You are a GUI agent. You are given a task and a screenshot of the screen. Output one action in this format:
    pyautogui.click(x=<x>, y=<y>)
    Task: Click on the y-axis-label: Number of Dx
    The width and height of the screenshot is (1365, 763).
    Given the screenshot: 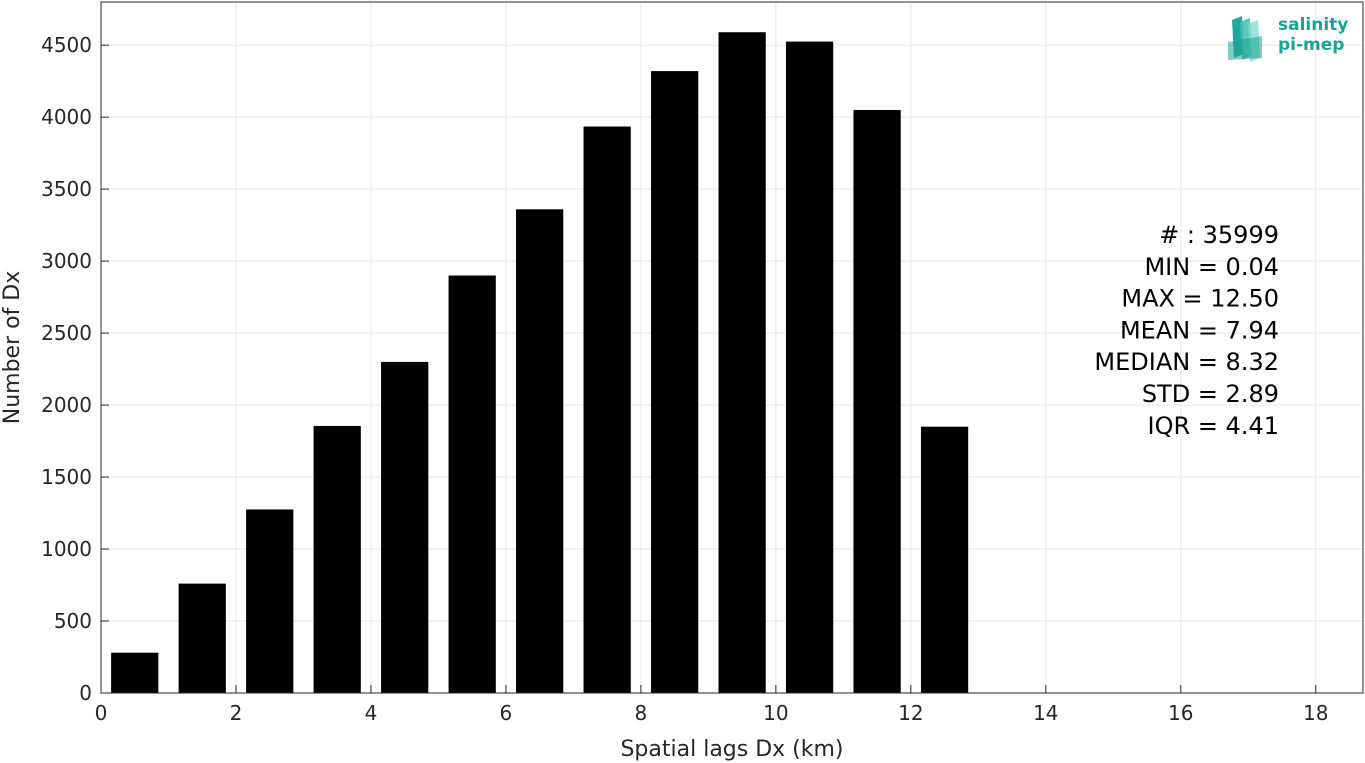 What is the action you would take?
    pyautogui.click(x=12, y=348)
    